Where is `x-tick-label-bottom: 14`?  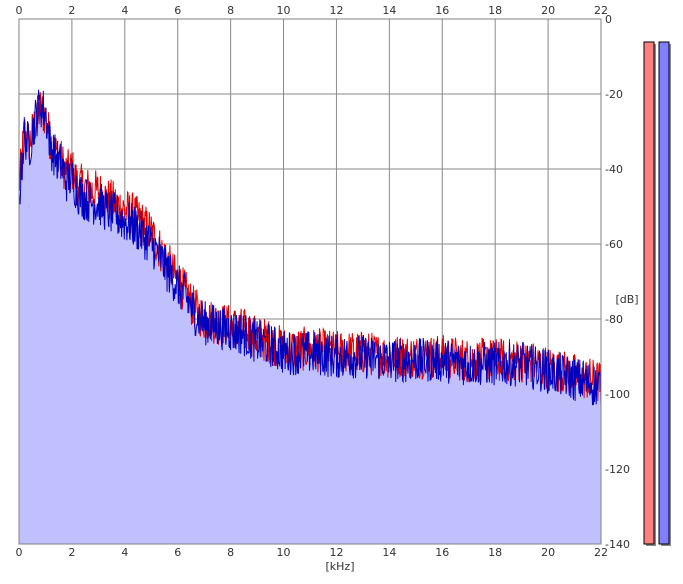 x-tick-label-bottom: 14 is located at coordinates (389, 552).